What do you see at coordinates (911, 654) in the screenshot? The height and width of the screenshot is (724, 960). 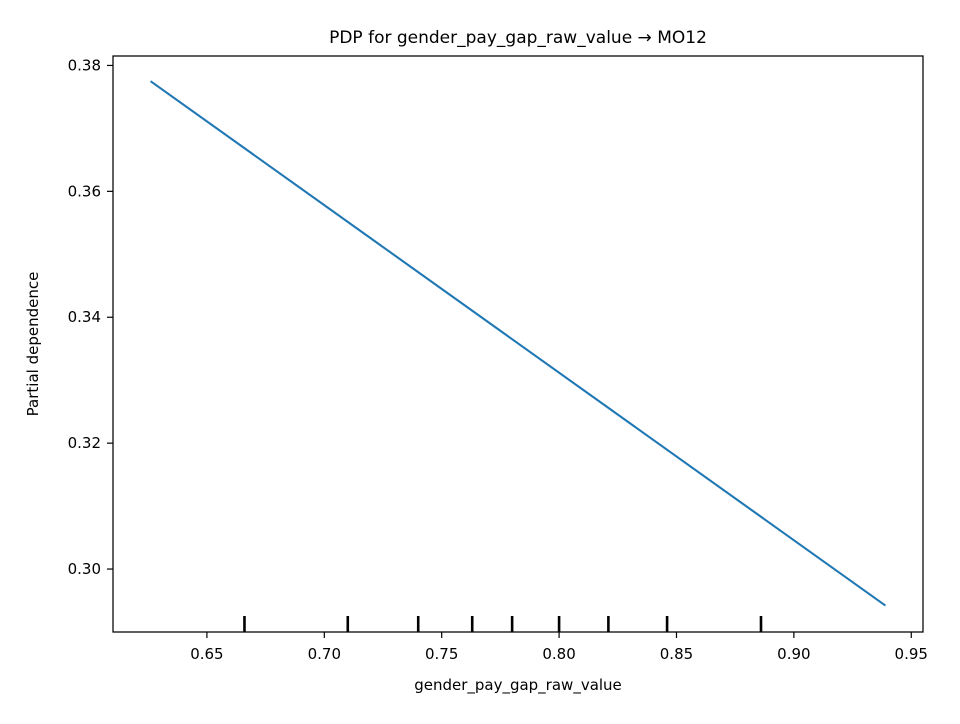 I see `x-tick-label: 0.95` at bounding box center [911, 654].